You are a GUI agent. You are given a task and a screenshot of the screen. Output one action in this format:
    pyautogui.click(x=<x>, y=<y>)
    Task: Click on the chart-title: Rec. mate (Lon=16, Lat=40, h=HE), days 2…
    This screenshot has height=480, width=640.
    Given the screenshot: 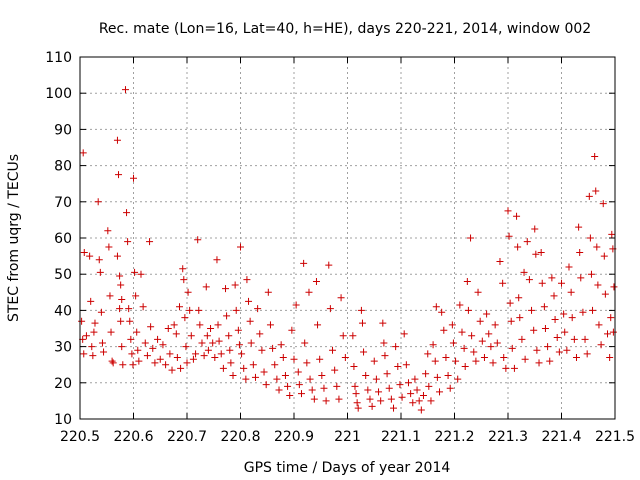 What is the action you would take?
    pyautogui.click(x=345, y=29)
    